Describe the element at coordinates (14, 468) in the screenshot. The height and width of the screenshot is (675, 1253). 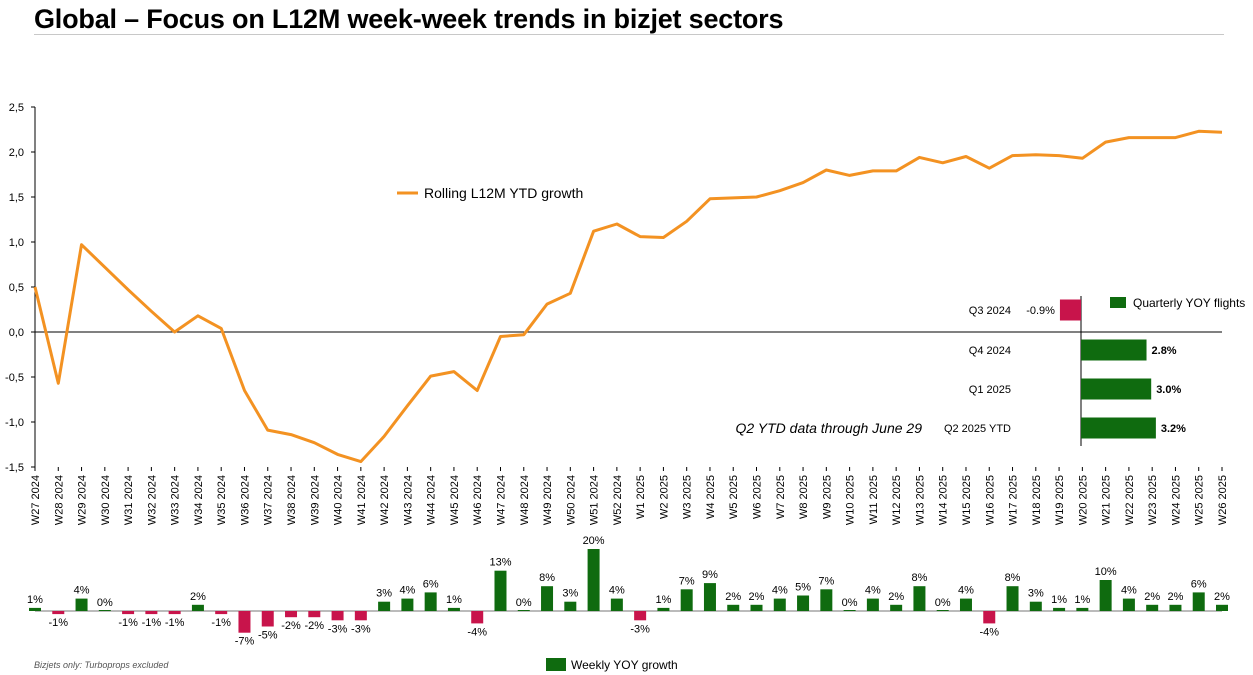
I see `y-tick-label: -1,5` at that location.